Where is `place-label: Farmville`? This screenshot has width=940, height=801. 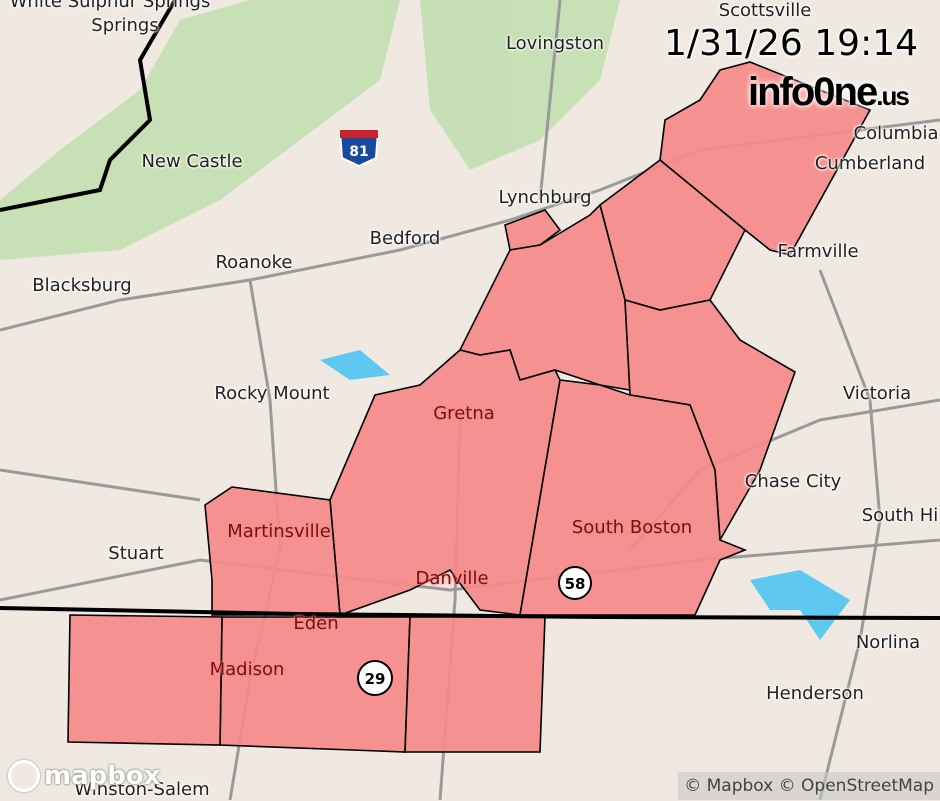
place-label: Farmville is located at coordinates (818, 251).